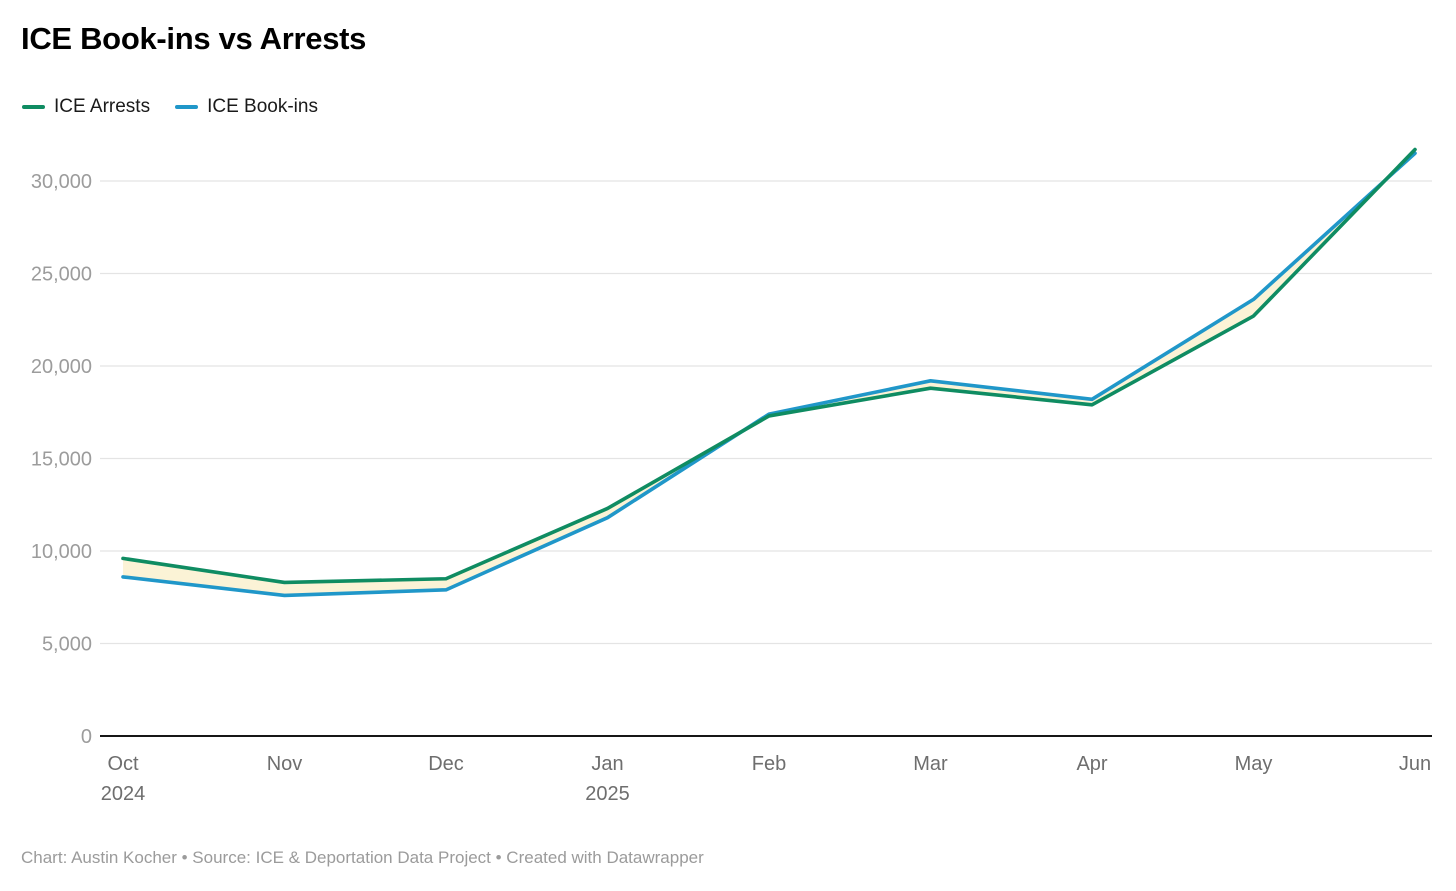  What do you see at coordinates (61, 460) in the screenshot?
I see `y-tick-label: 15,000` at bounding box center [61, 460].